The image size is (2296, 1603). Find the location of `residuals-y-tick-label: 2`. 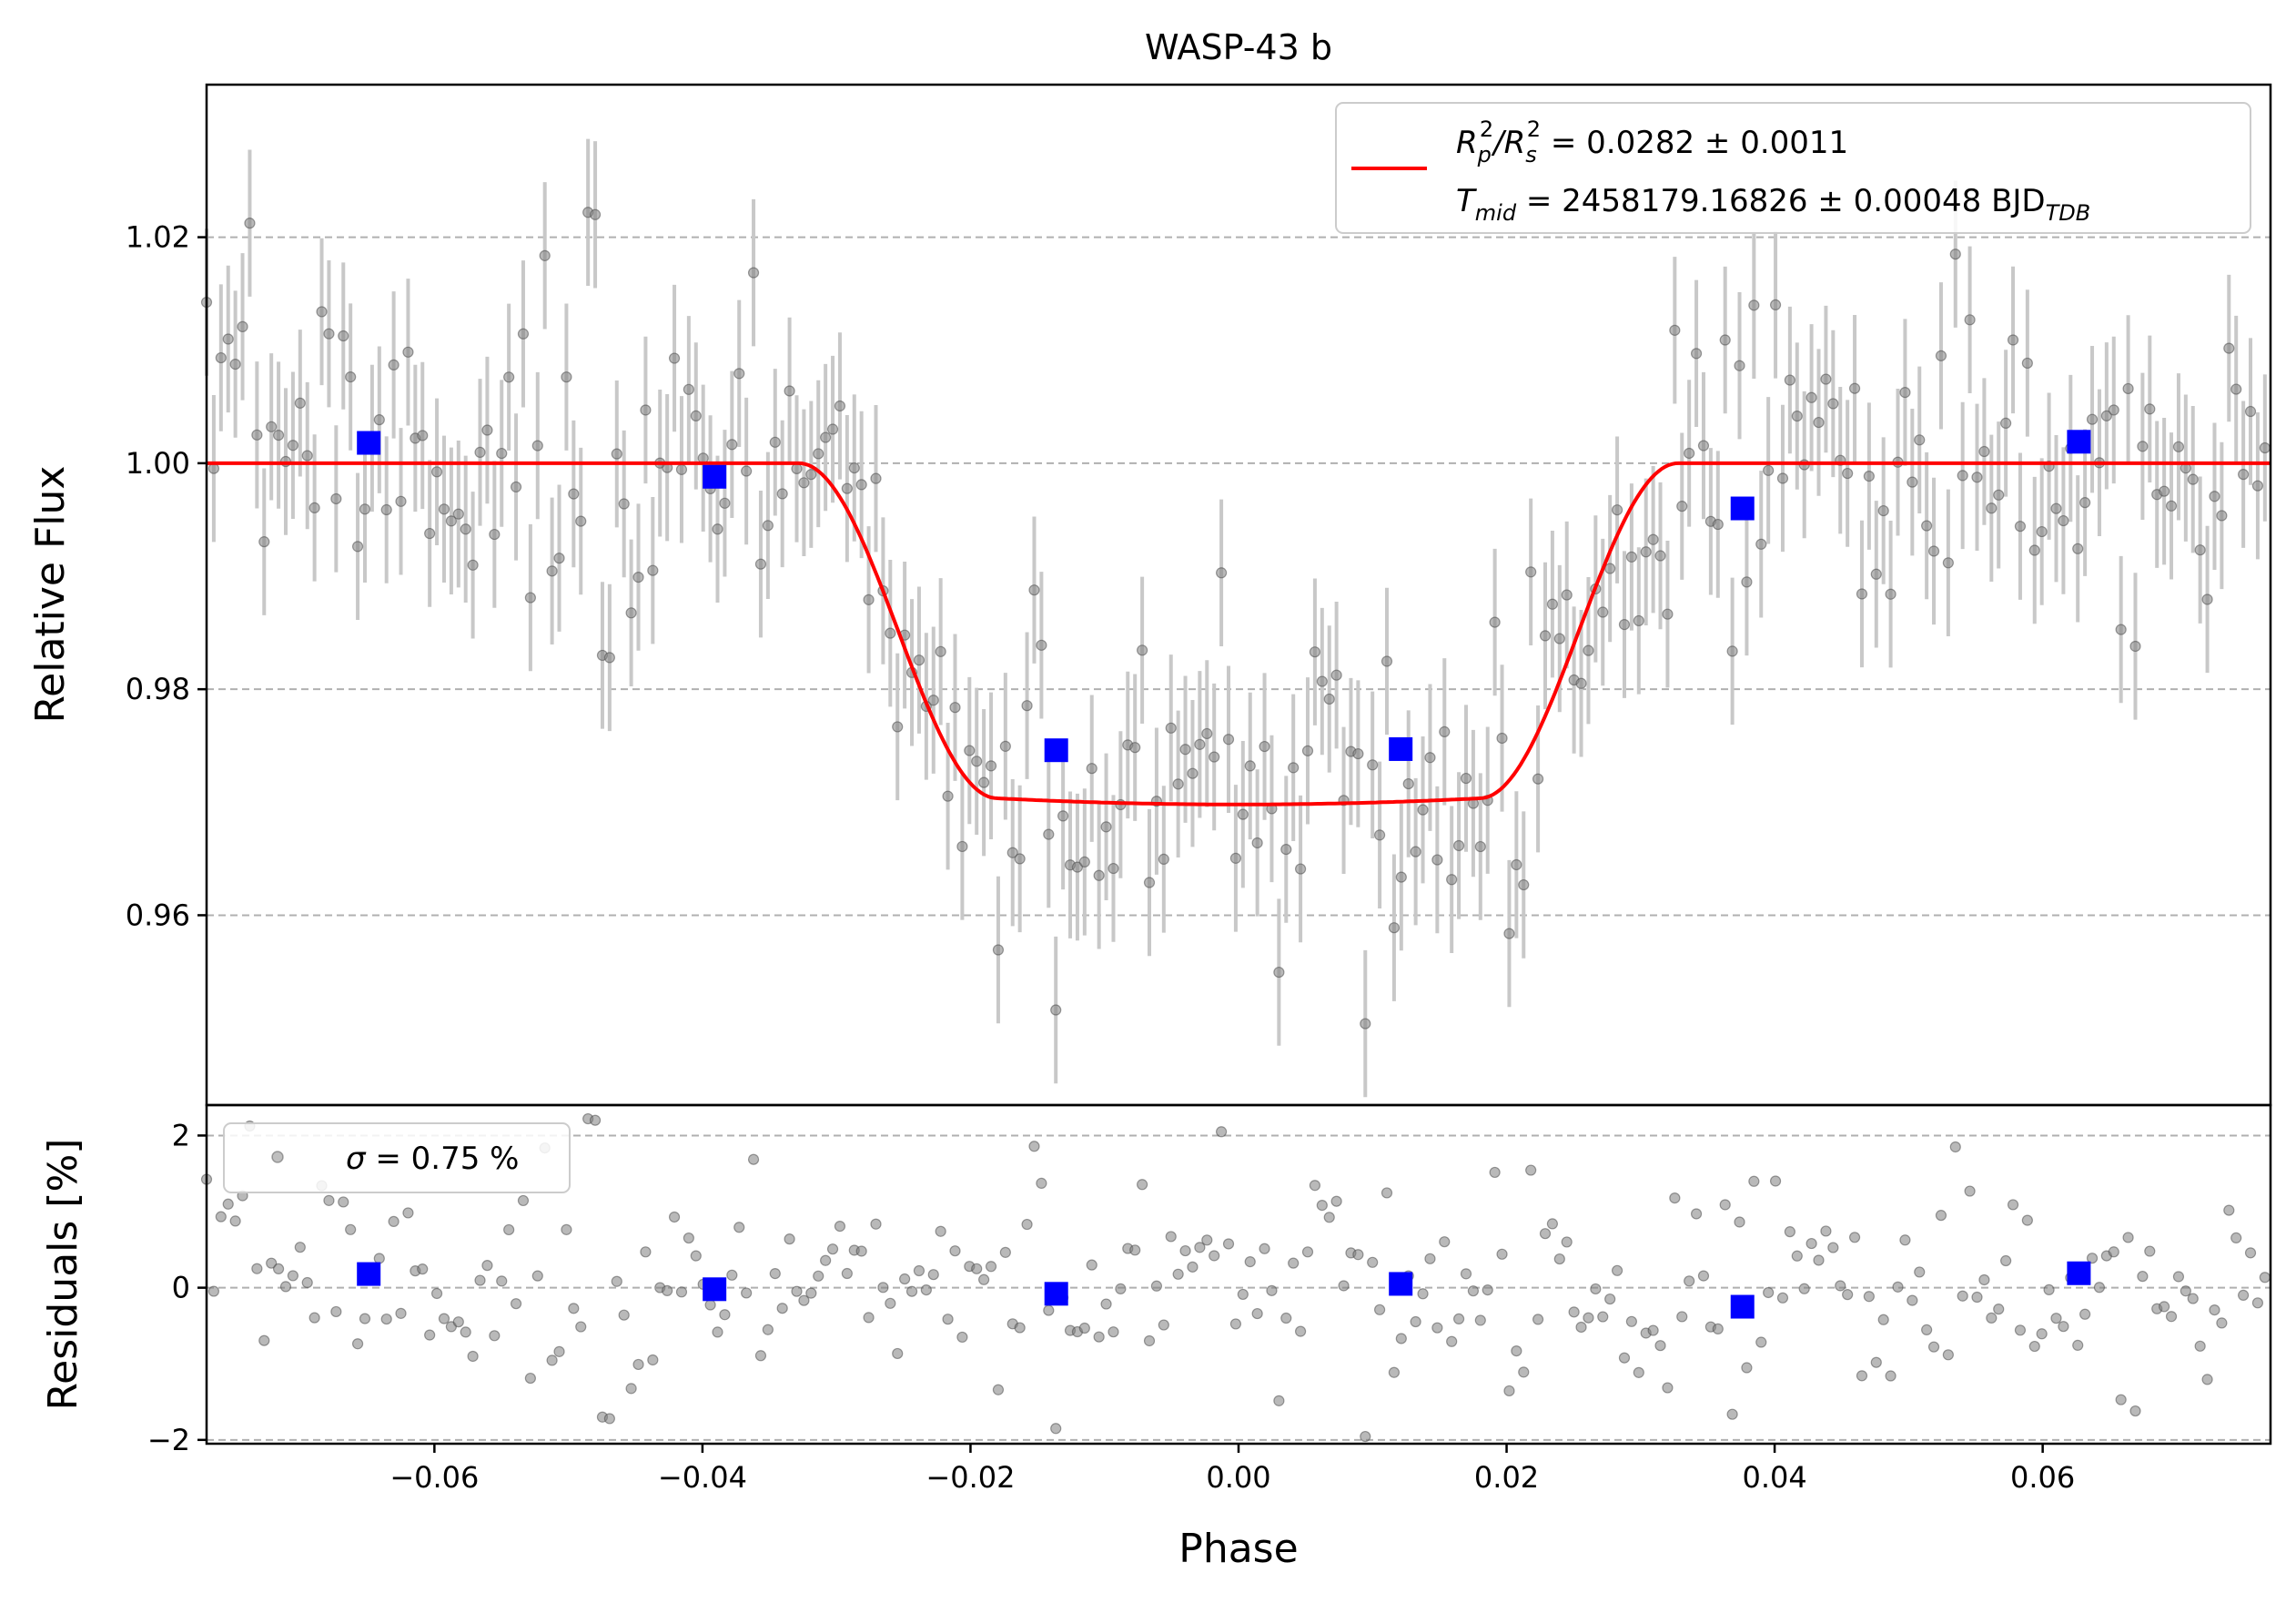

residuals-y-tick-label: 2 is located at coordinates (181, 1135).